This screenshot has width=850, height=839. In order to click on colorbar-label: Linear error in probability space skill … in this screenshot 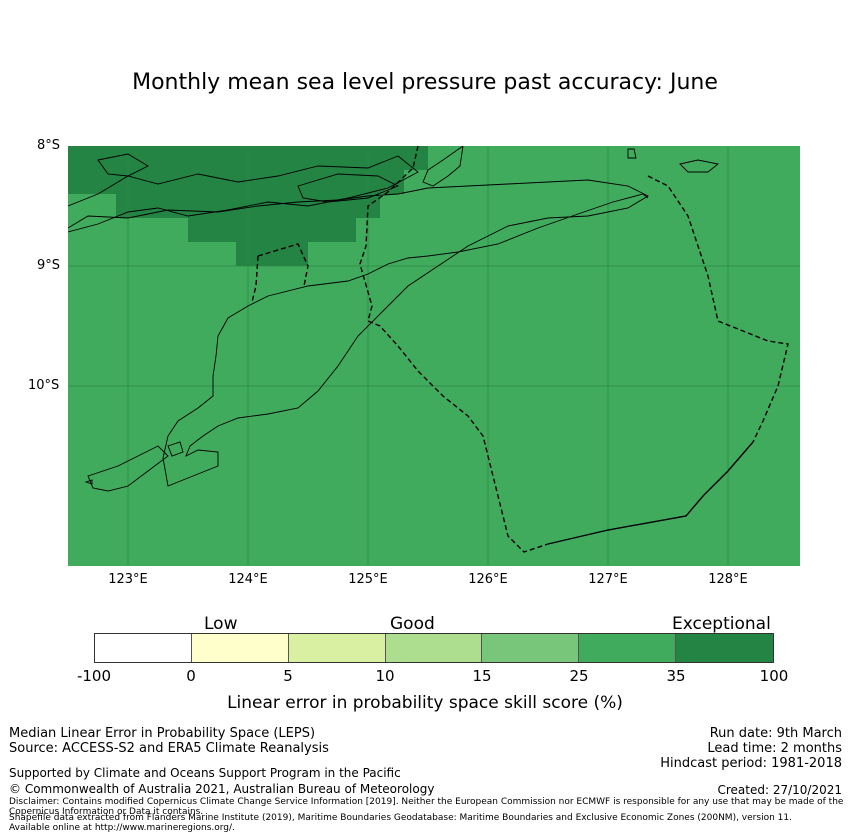, I will do `click(425, 703)`.